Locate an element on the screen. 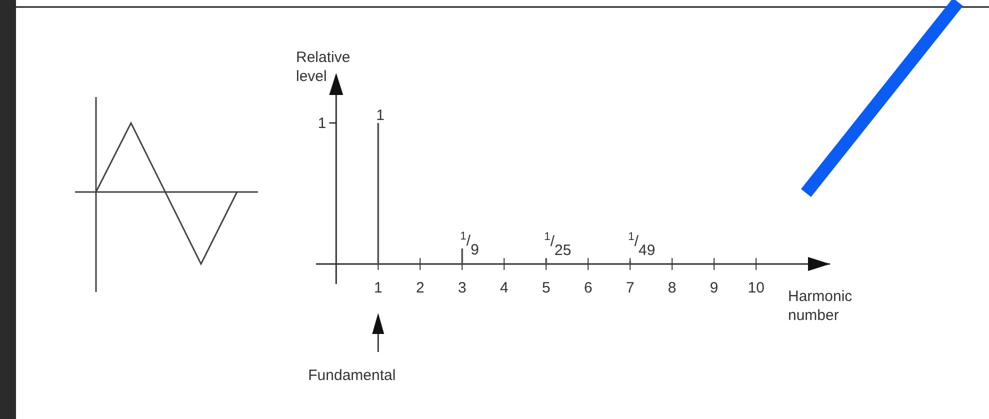 This screenshot has height=419, width=989. x-tick-label: 1 is located at coordinates (378, 288).